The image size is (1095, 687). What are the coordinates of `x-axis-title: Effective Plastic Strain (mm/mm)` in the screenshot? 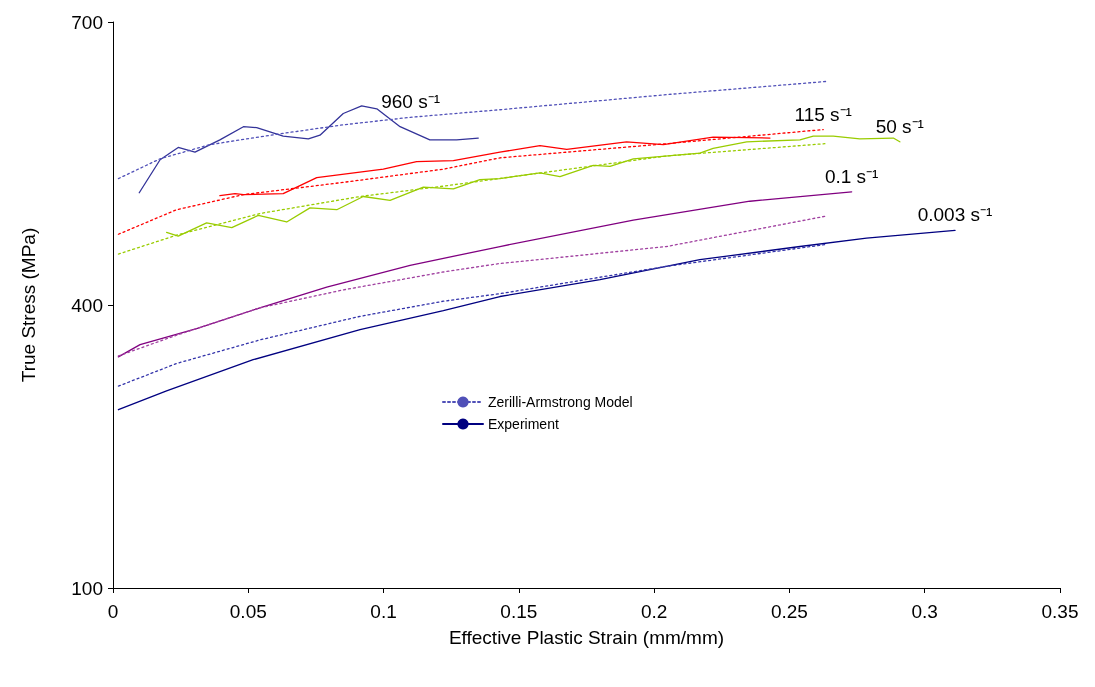 It's located at (586, 637).